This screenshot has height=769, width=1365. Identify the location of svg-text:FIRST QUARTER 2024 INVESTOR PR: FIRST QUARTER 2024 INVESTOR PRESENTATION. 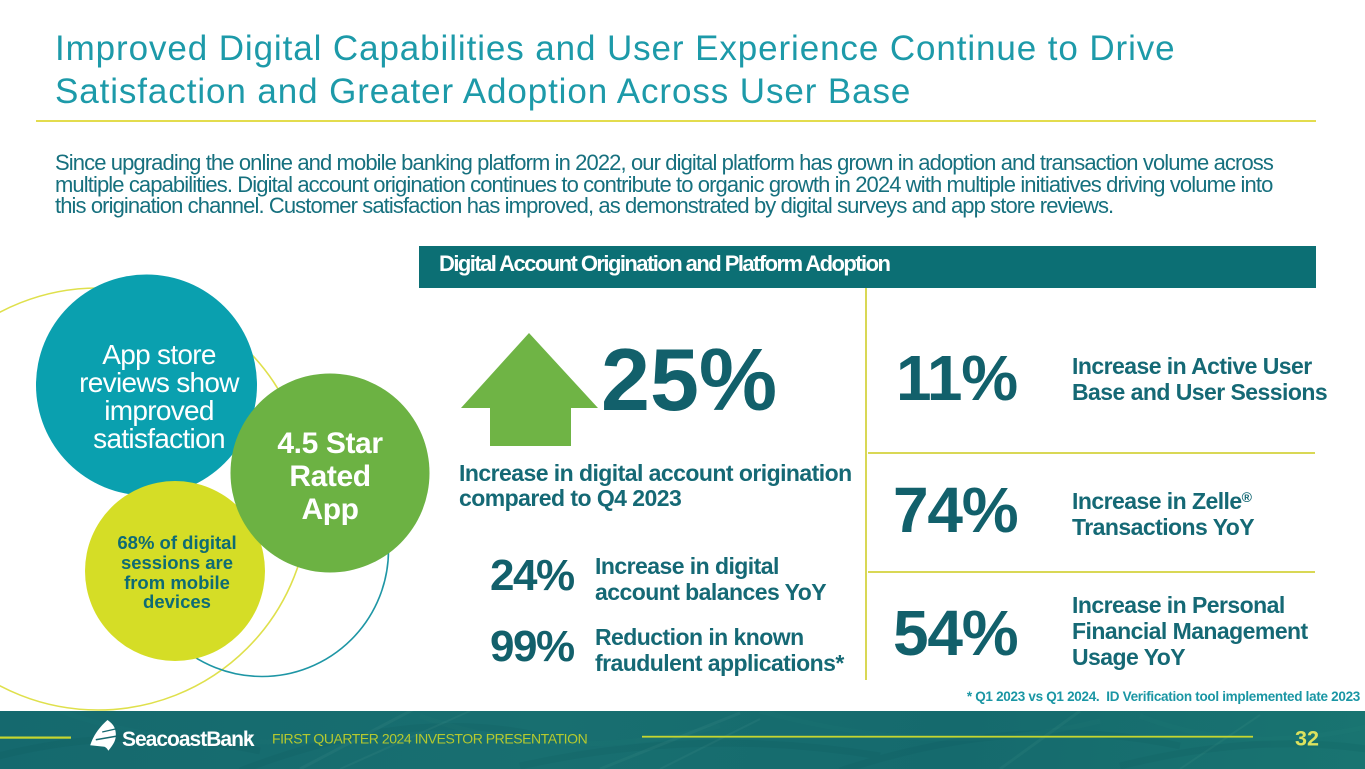
(429, 739).